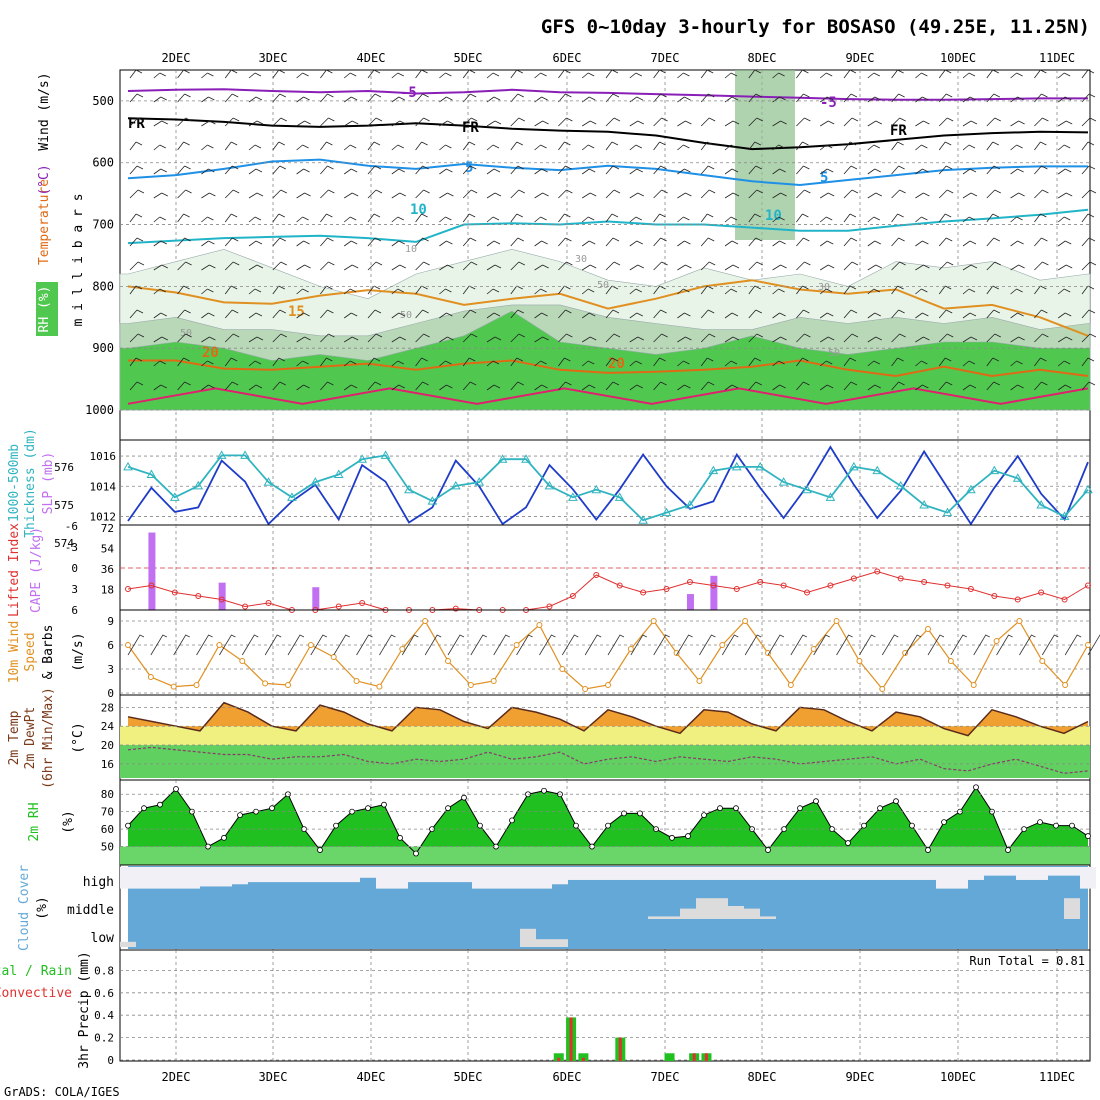  Describe the element at coordinates (665, 1077) in the screenshot. I see `date-label-bottom: 7DEC` at that location.